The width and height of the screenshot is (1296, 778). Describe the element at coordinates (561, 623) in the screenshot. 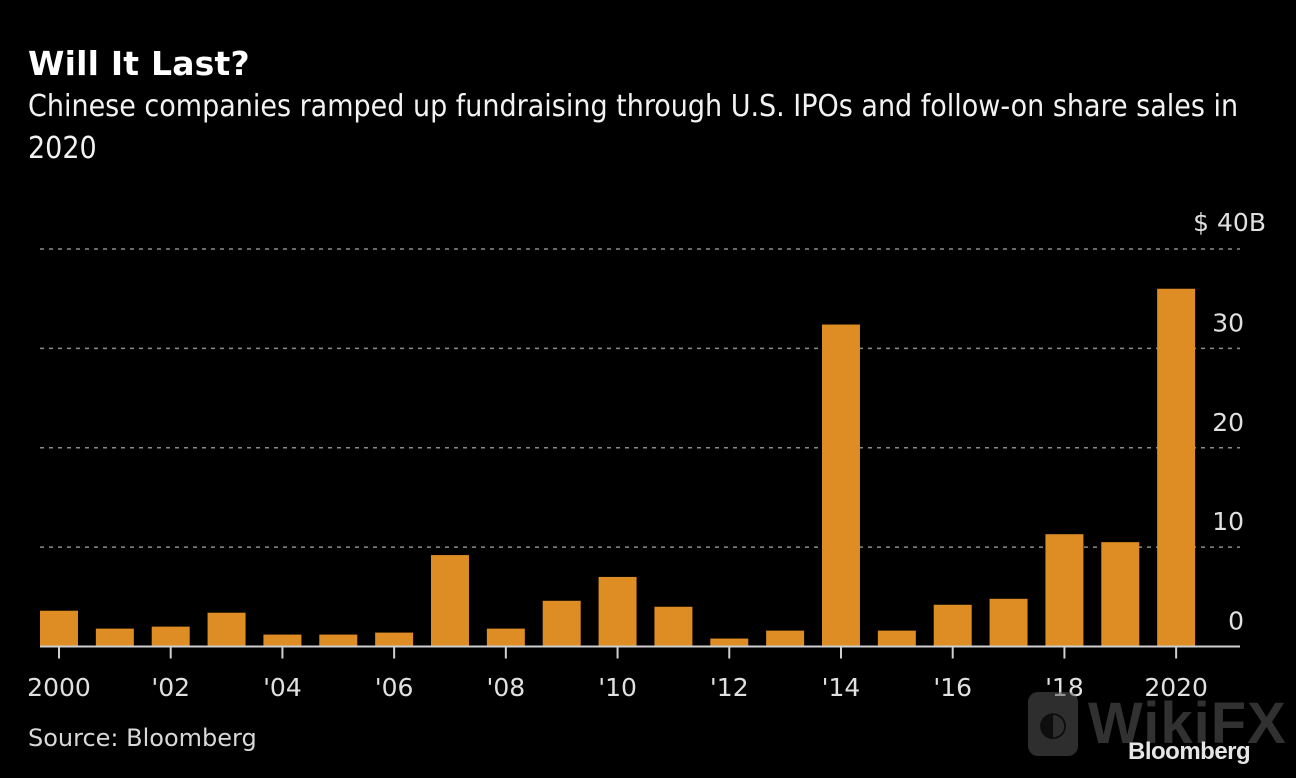

I see `bar-2009` at that location.